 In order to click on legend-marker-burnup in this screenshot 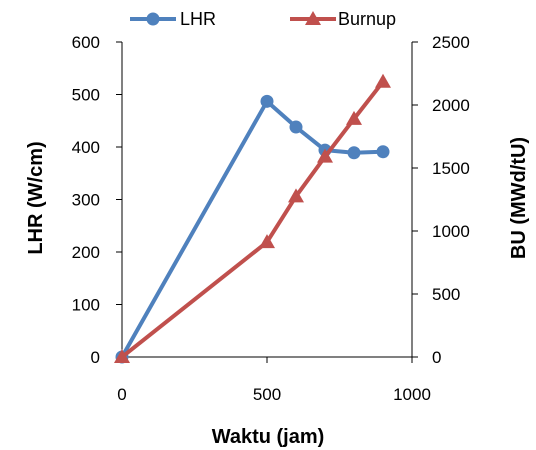, I will do `click(313, 18)`.